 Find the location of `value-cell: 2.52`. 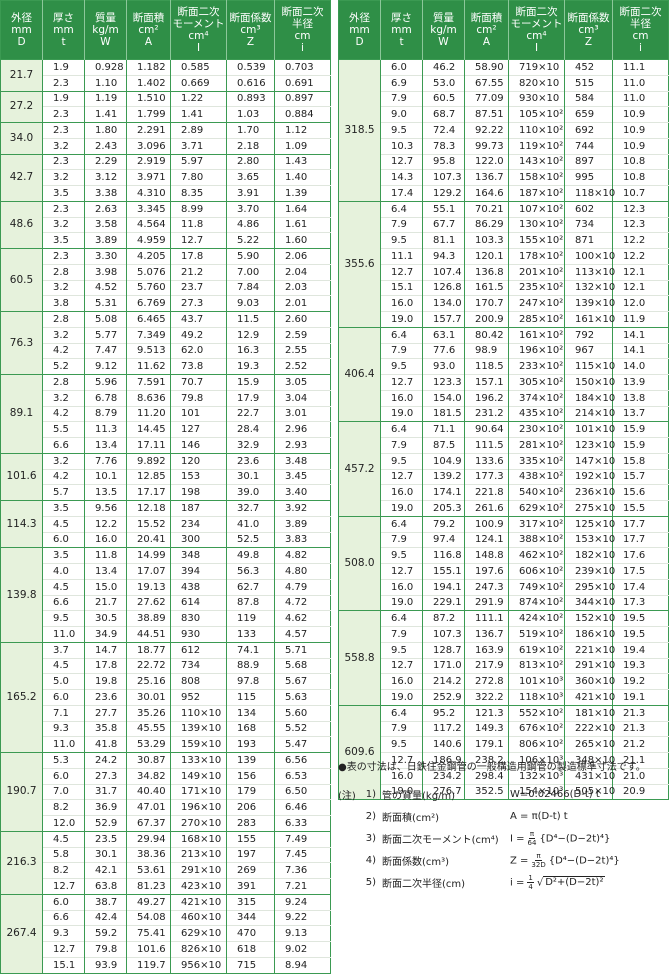

value-cell: 2.52 is located at coordinates (302, 366).